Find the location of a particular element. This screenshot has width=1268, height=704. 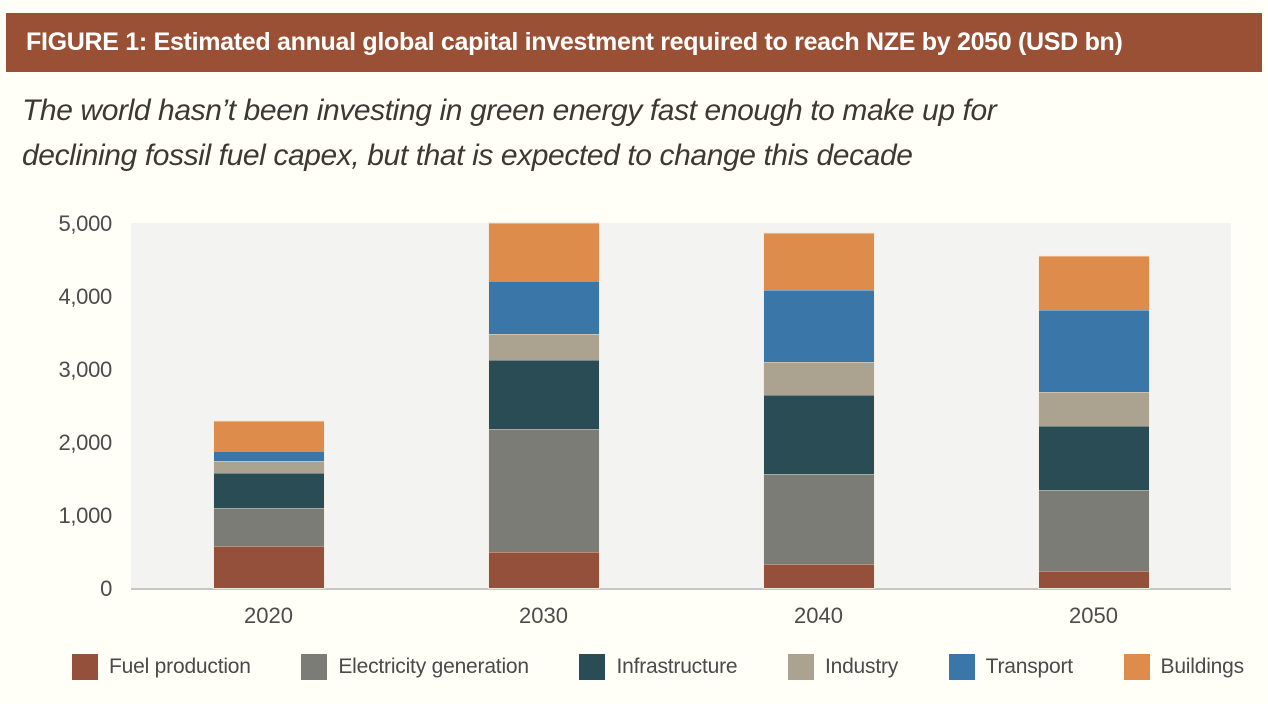

y-axis-tick-label: 4,000 is located at coordinates (85, 296).